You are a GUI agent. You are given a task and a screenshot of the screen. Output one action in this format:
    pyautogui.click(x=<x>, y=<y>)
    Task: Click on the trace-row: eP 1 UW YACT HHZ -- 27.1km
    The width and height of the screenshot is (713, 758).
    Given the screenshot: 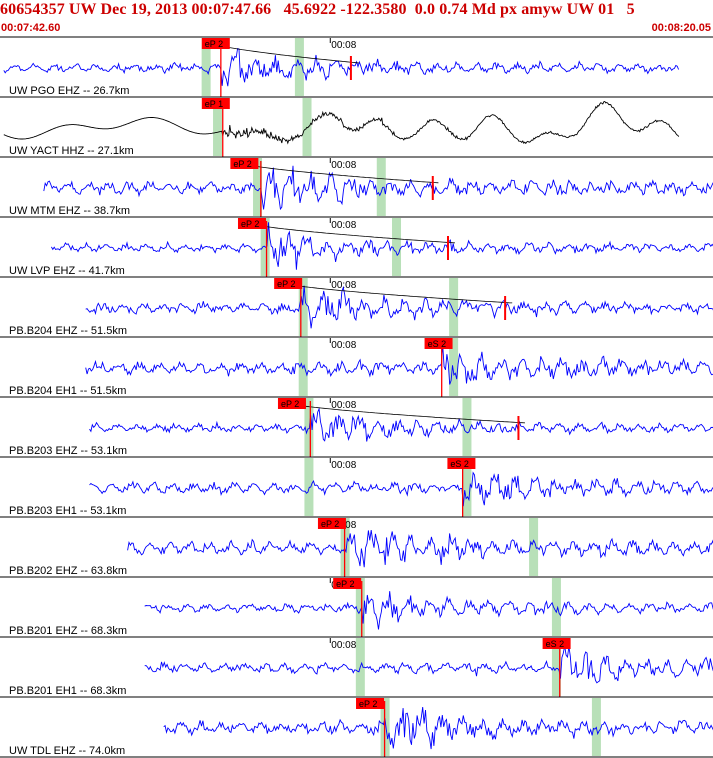 What is the action you would take?
    pyautogui.click(x=356, y=128)
    